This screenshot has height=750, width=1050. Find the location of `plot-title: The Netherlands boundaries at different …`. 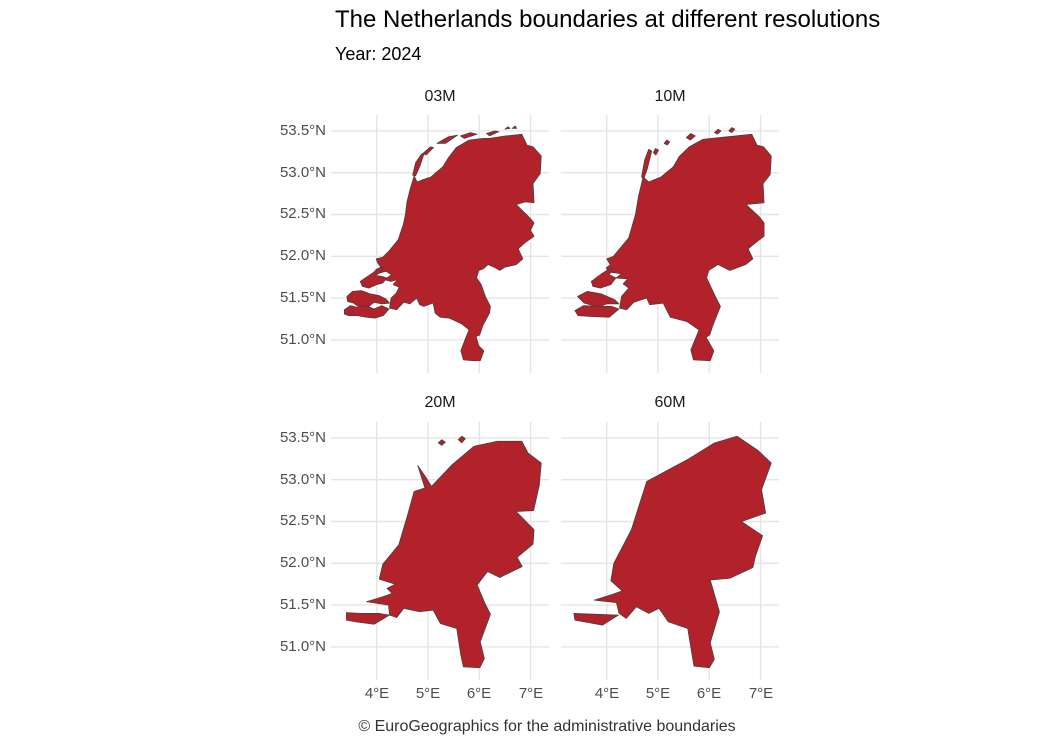

plot-title: The Netherlands boundaries at different … is located at coordinates (608, 19).